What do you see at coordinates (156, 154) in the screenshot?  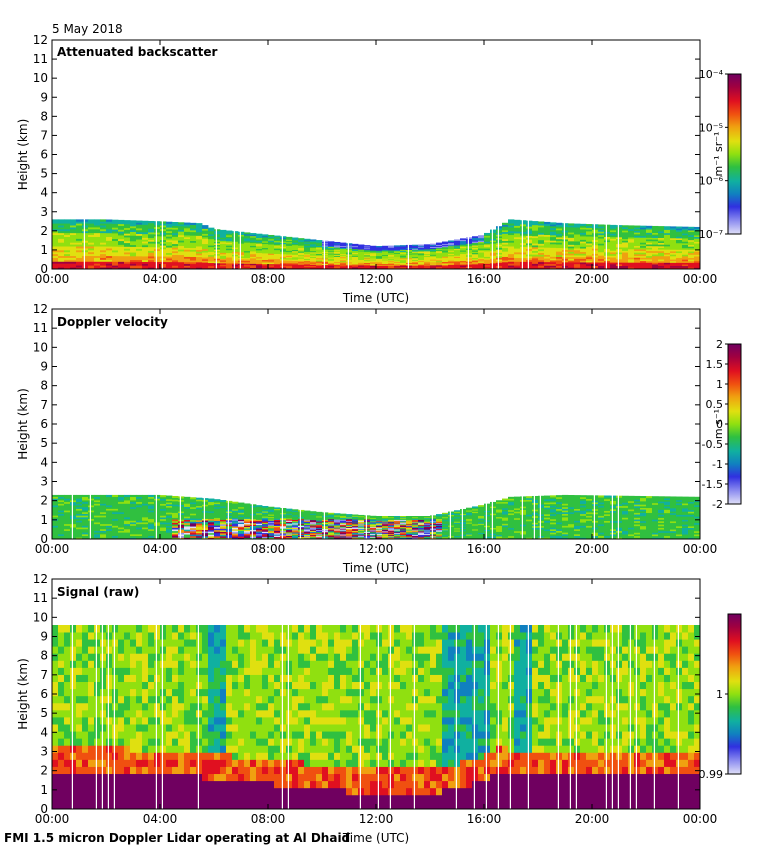 I see `data-gap` at bounding box center [156, 154].